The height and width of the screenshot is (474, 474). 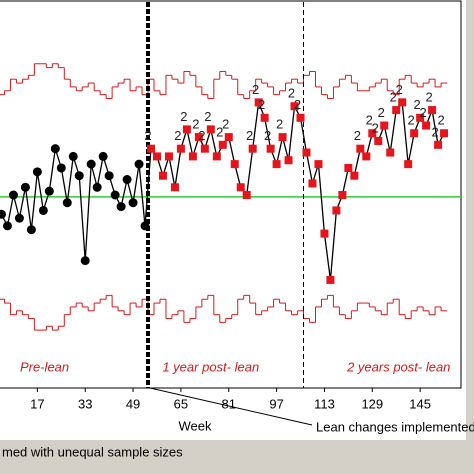 What do you see at coordinates (470, 237) in the screenshot?
I see `right-border` at bounding box center [470, 237].